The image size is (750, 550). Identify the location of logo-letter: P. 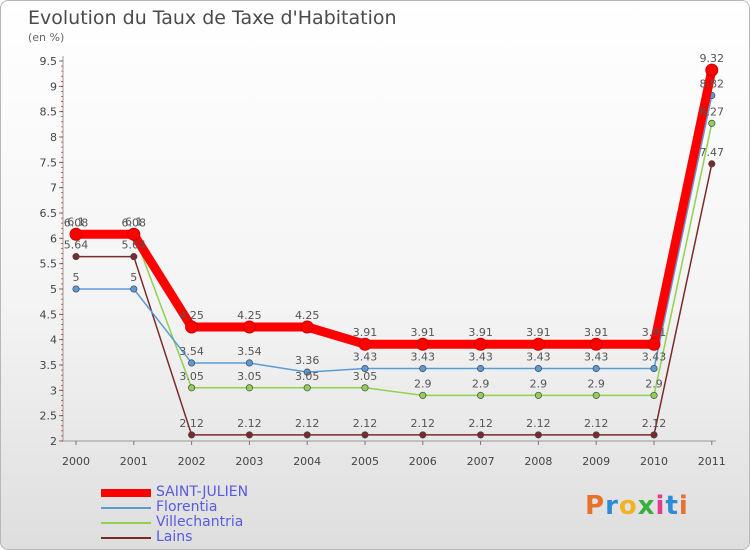
(595, 506).